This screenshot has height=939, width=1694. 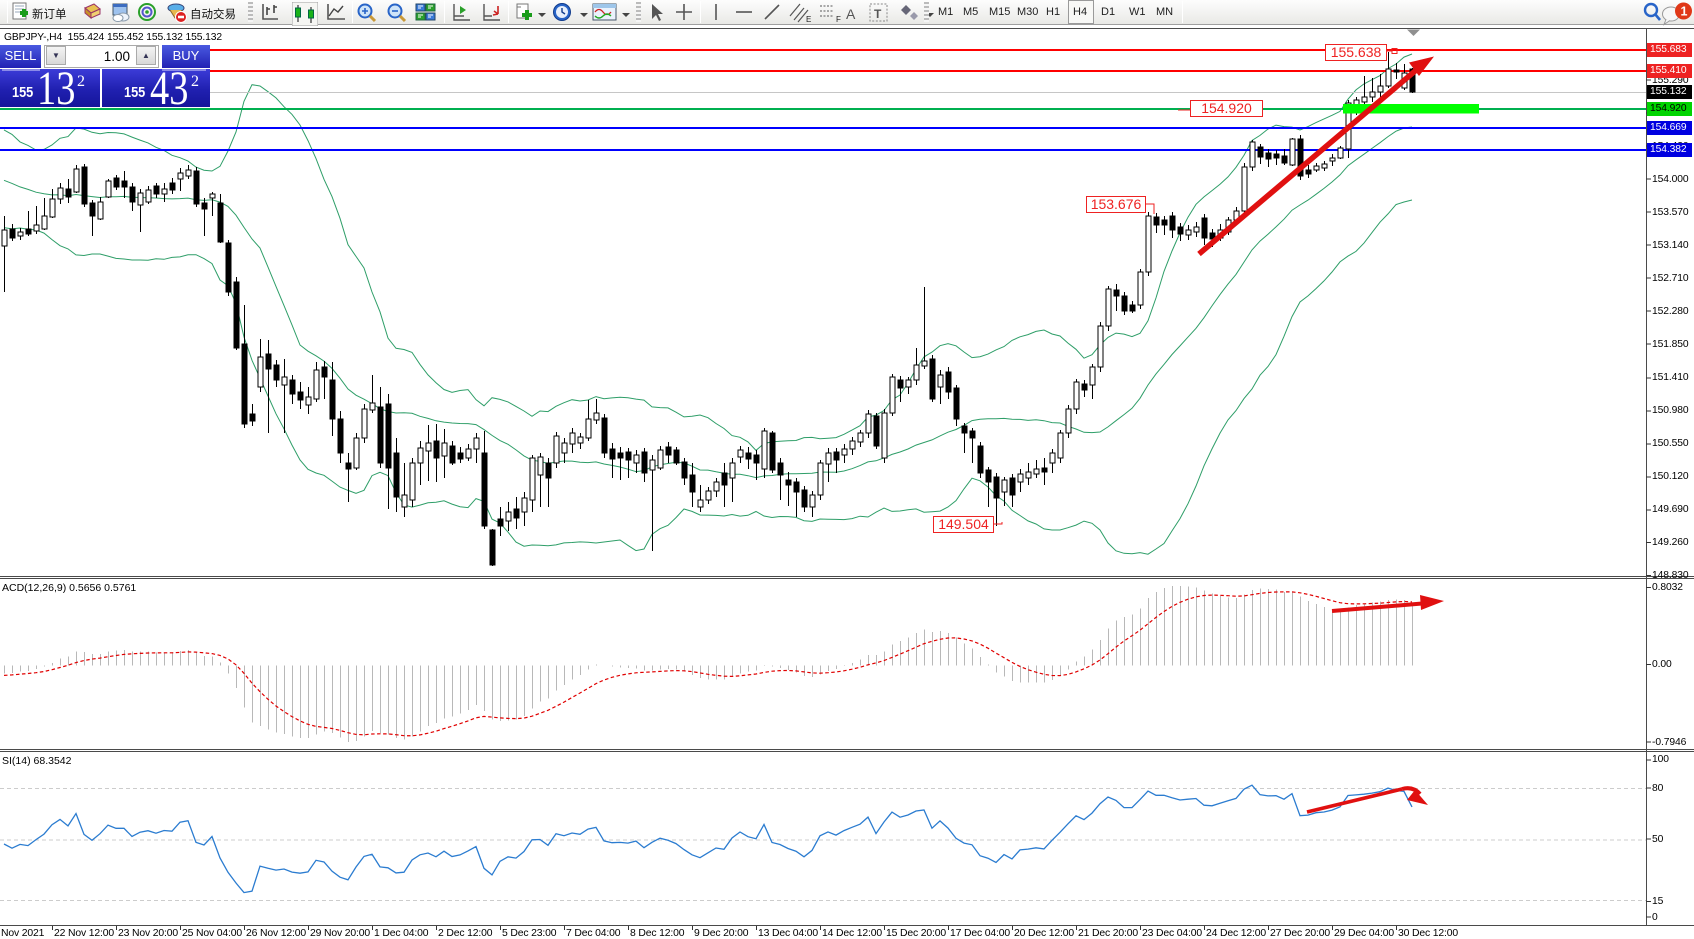 I want to click on svg-text: T, so click(x=878, y=14).